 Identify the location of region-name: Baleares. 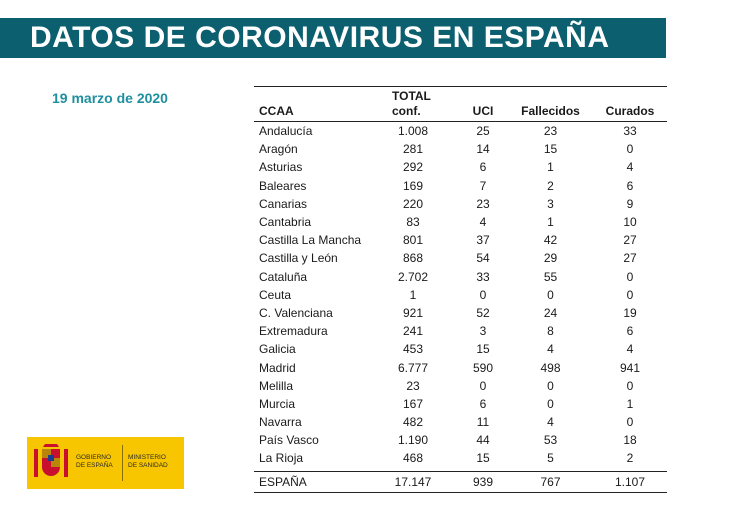
(283, 185).